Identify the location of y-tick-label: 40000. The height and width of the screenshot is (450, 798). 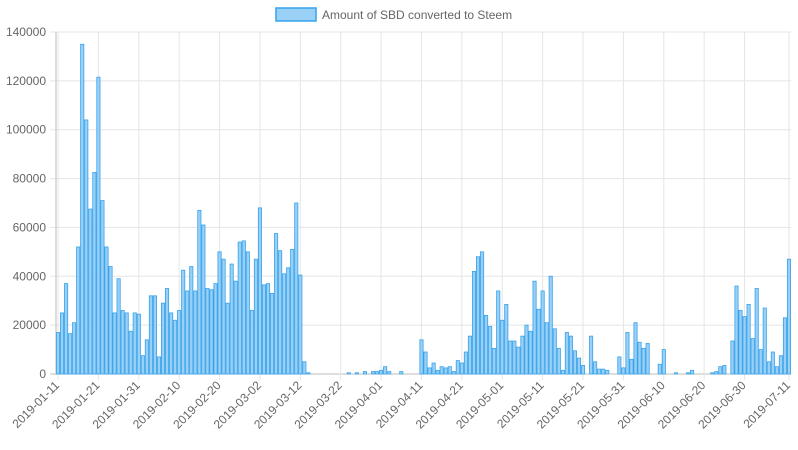
(30, 276).